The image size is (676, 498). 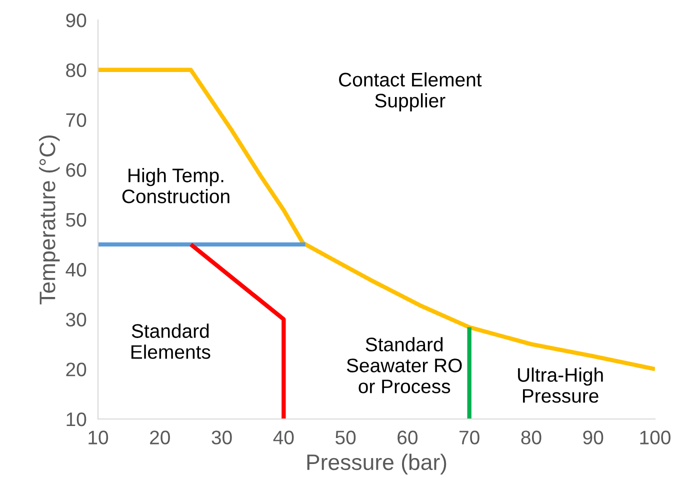 I want to click on annotation: Standard Seawater RO or Process, so click(x=404, y=365).